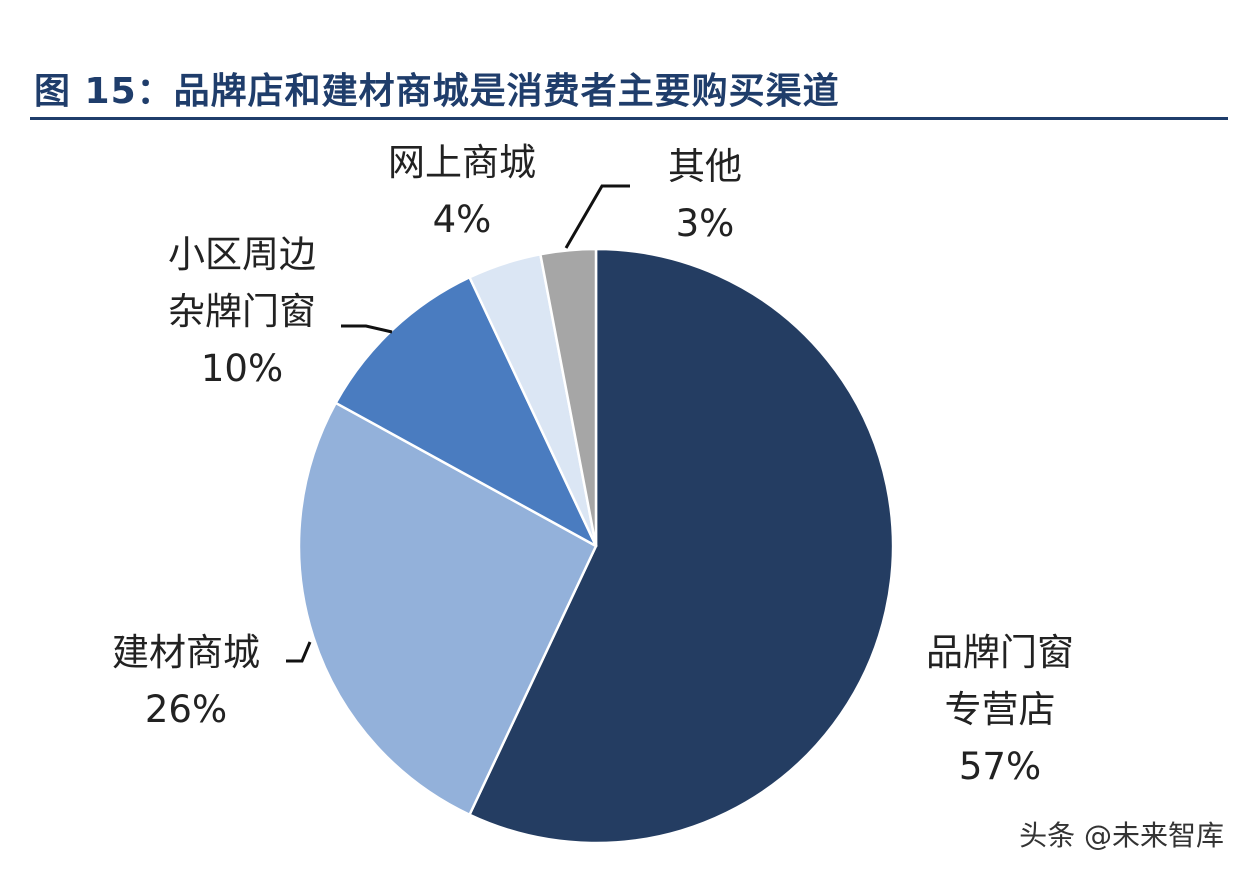 This screenshot has width=1248, height=874. What do you see at coordinates (242, 368) in the screenshot?
I see `slice-value-label: 10%` at bounding box center [242, 368].